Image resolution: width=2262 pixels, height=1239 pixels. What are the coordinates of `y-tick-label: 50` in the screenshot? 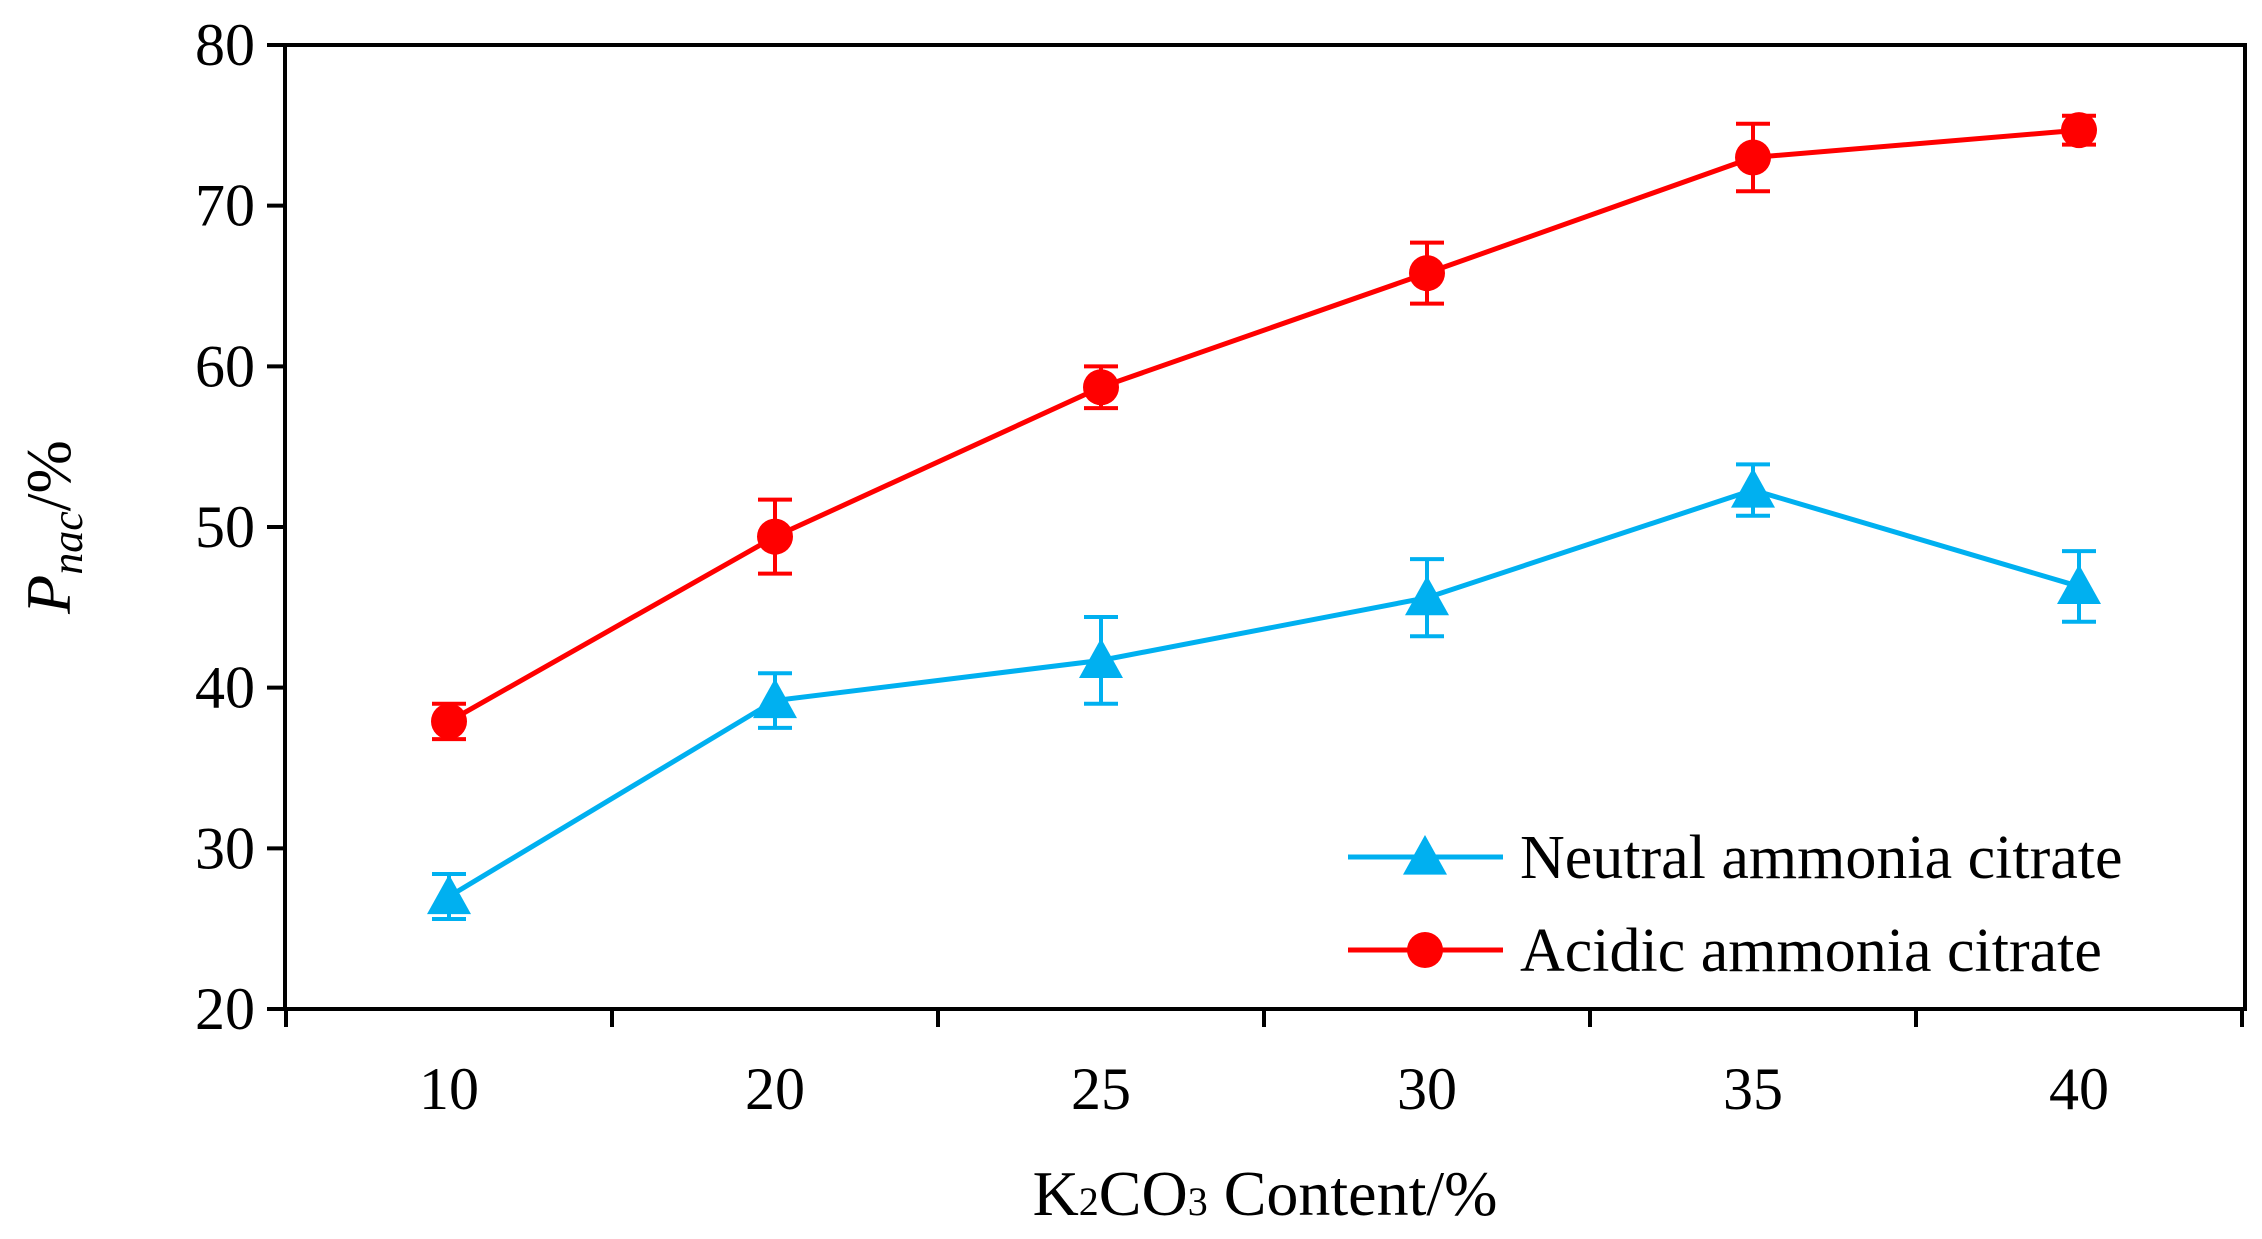 It's located at (225, 527).